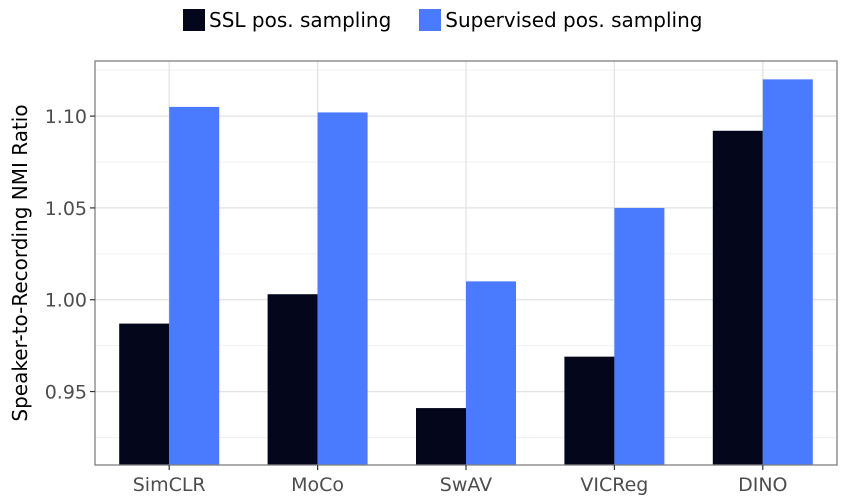 This screenshot has width=847, height=503. Describe the element at coordinates (430, 20) in the screenshot. I see `legend-swatch-supervised` at that location.